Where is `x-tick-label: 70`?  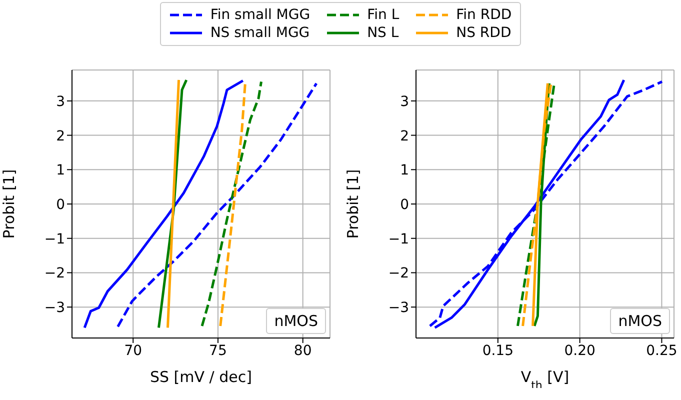 x-tick-label: 70 is located at coordinates (133, 350).